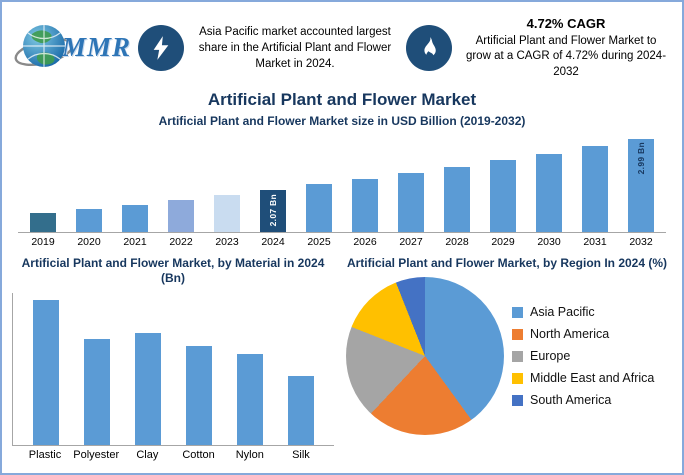 This screenshot has height=475, width=684. Describe the element at coordinates (181, 184) in the screenshot. I see `bar-slot-2022` at that location.